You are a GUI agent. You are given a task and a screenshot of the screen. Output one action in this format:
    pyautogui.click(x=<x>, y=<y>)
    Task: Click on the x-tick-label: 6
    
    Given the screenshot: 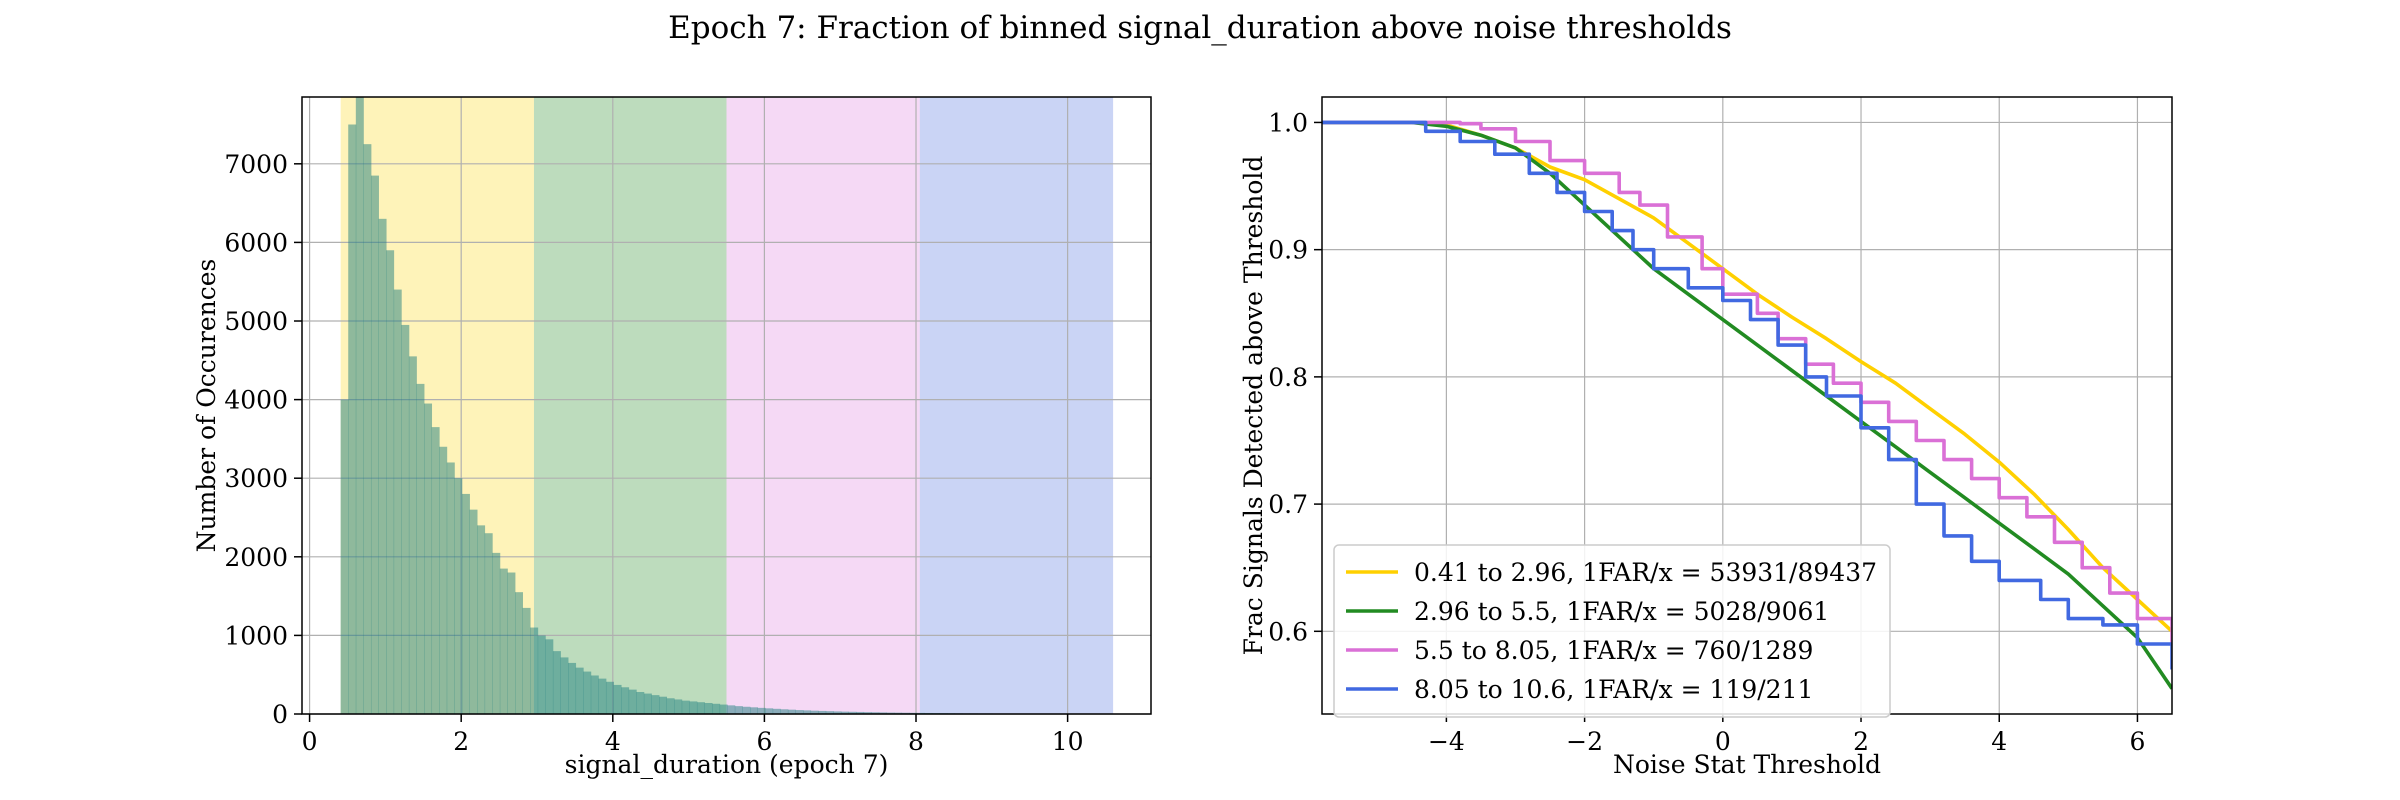 What is the action you would take?
    pyautogui.click(x=764, y=741)
    